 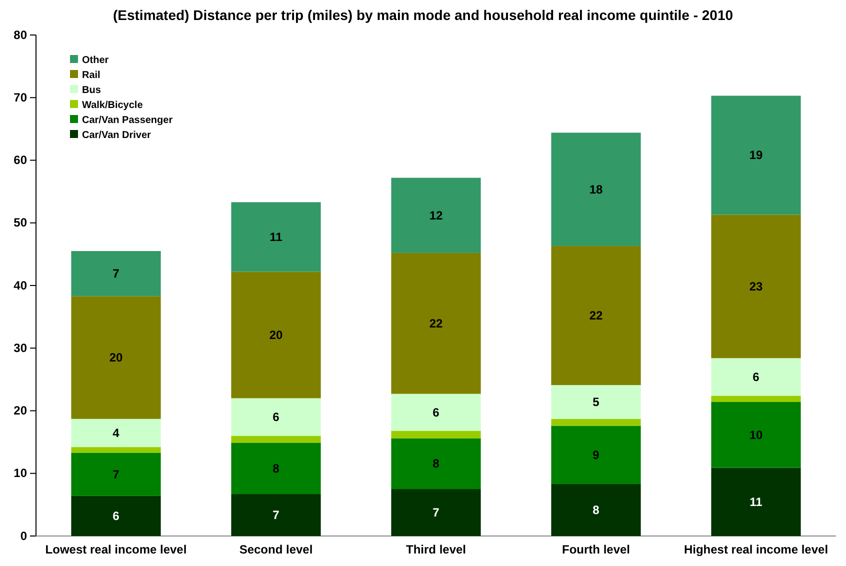 What do you see at coordinates (756, 549) in the screenshot?
I see `x-tick-label: Highest real income level` at bounding box center [756, 549].